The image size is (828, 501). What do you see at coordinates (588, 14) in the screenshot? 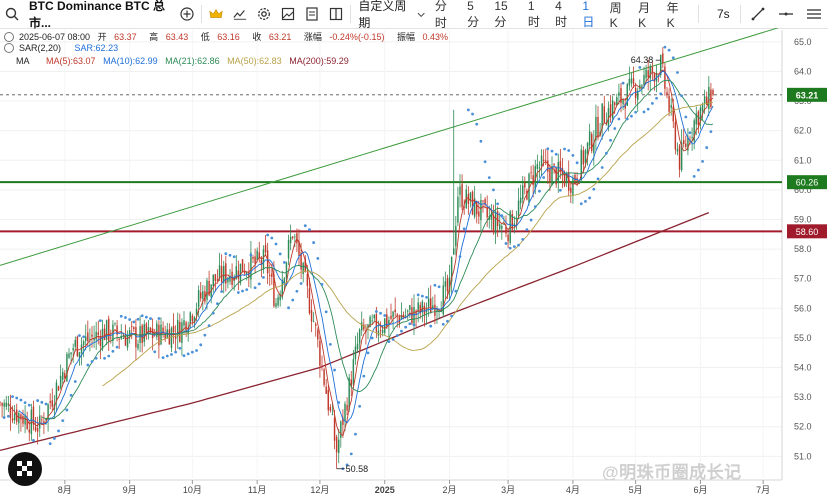
I see `interval-1d: 1日` at bounding box center [588, 14].